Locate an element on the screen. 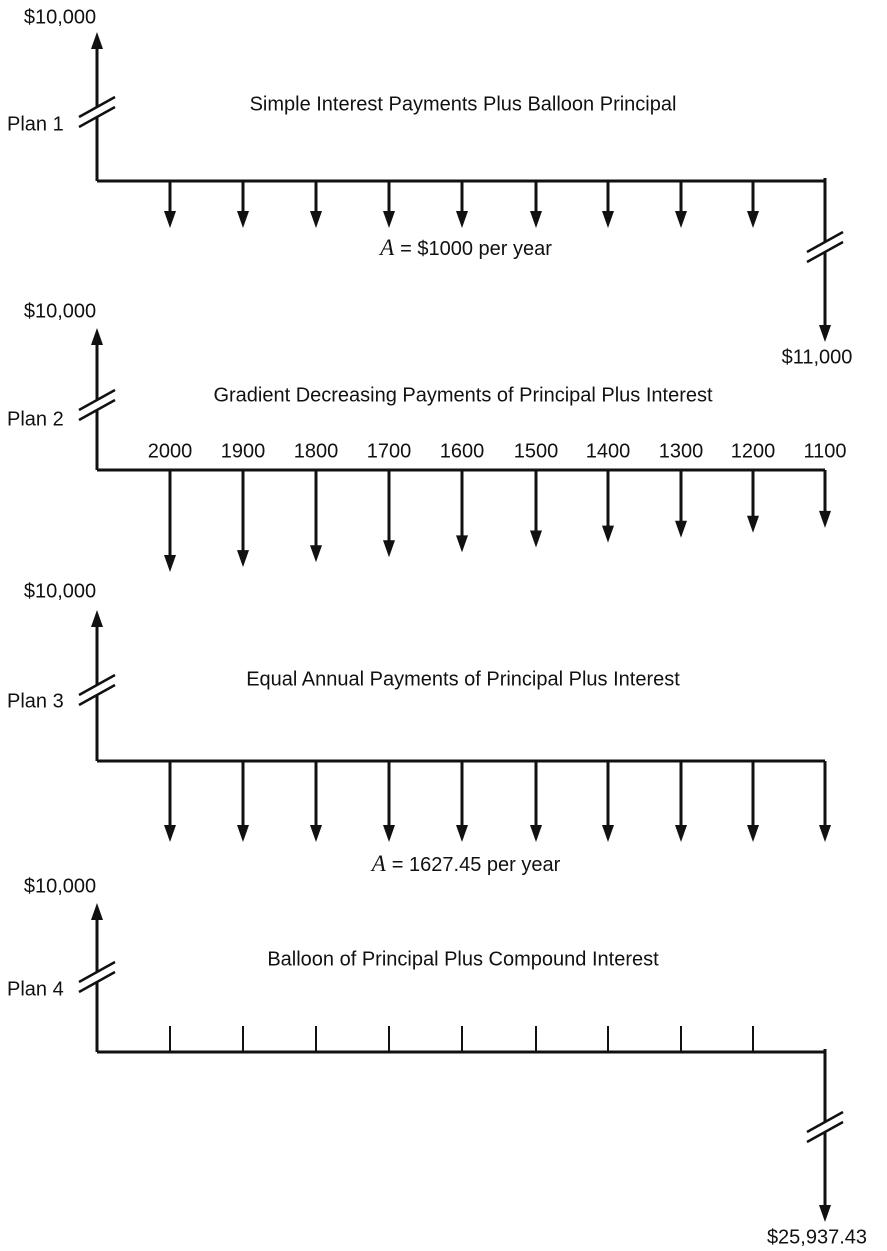  plan-label: Plan 2 is located at coordinates (35, 419).